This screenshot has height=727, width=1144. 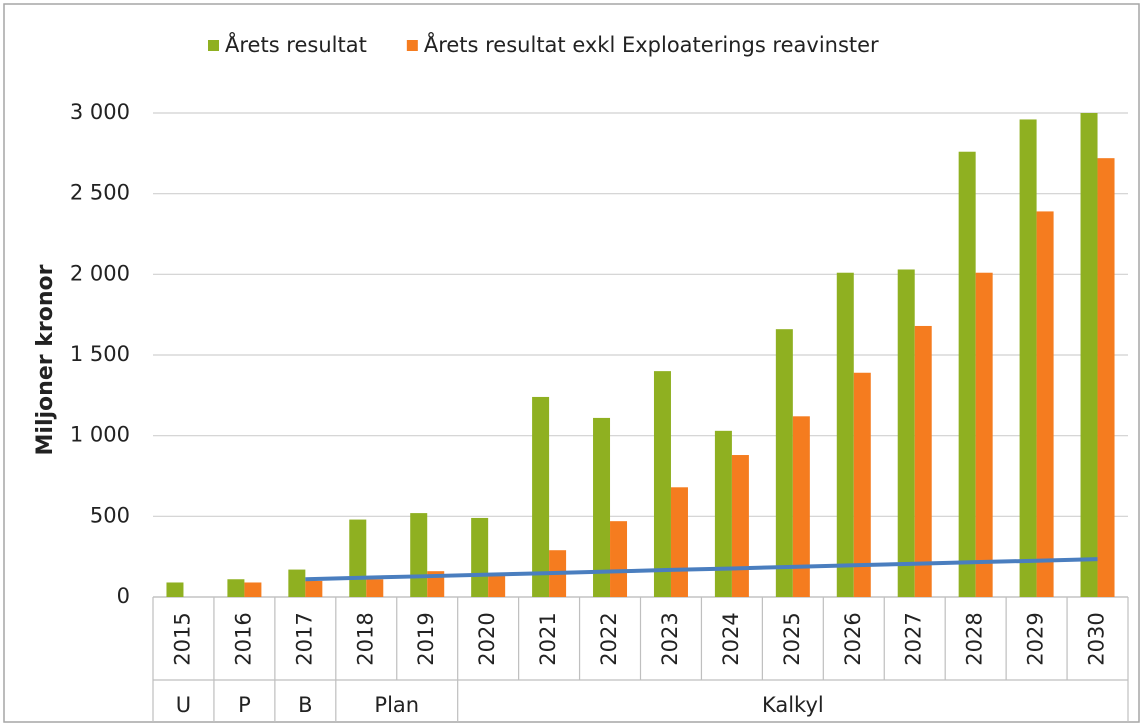 What do you see at coordinates (1036, 638) in the screenshot?
I see `x-tick-label: 2029` at bounding box center [1036, 638].